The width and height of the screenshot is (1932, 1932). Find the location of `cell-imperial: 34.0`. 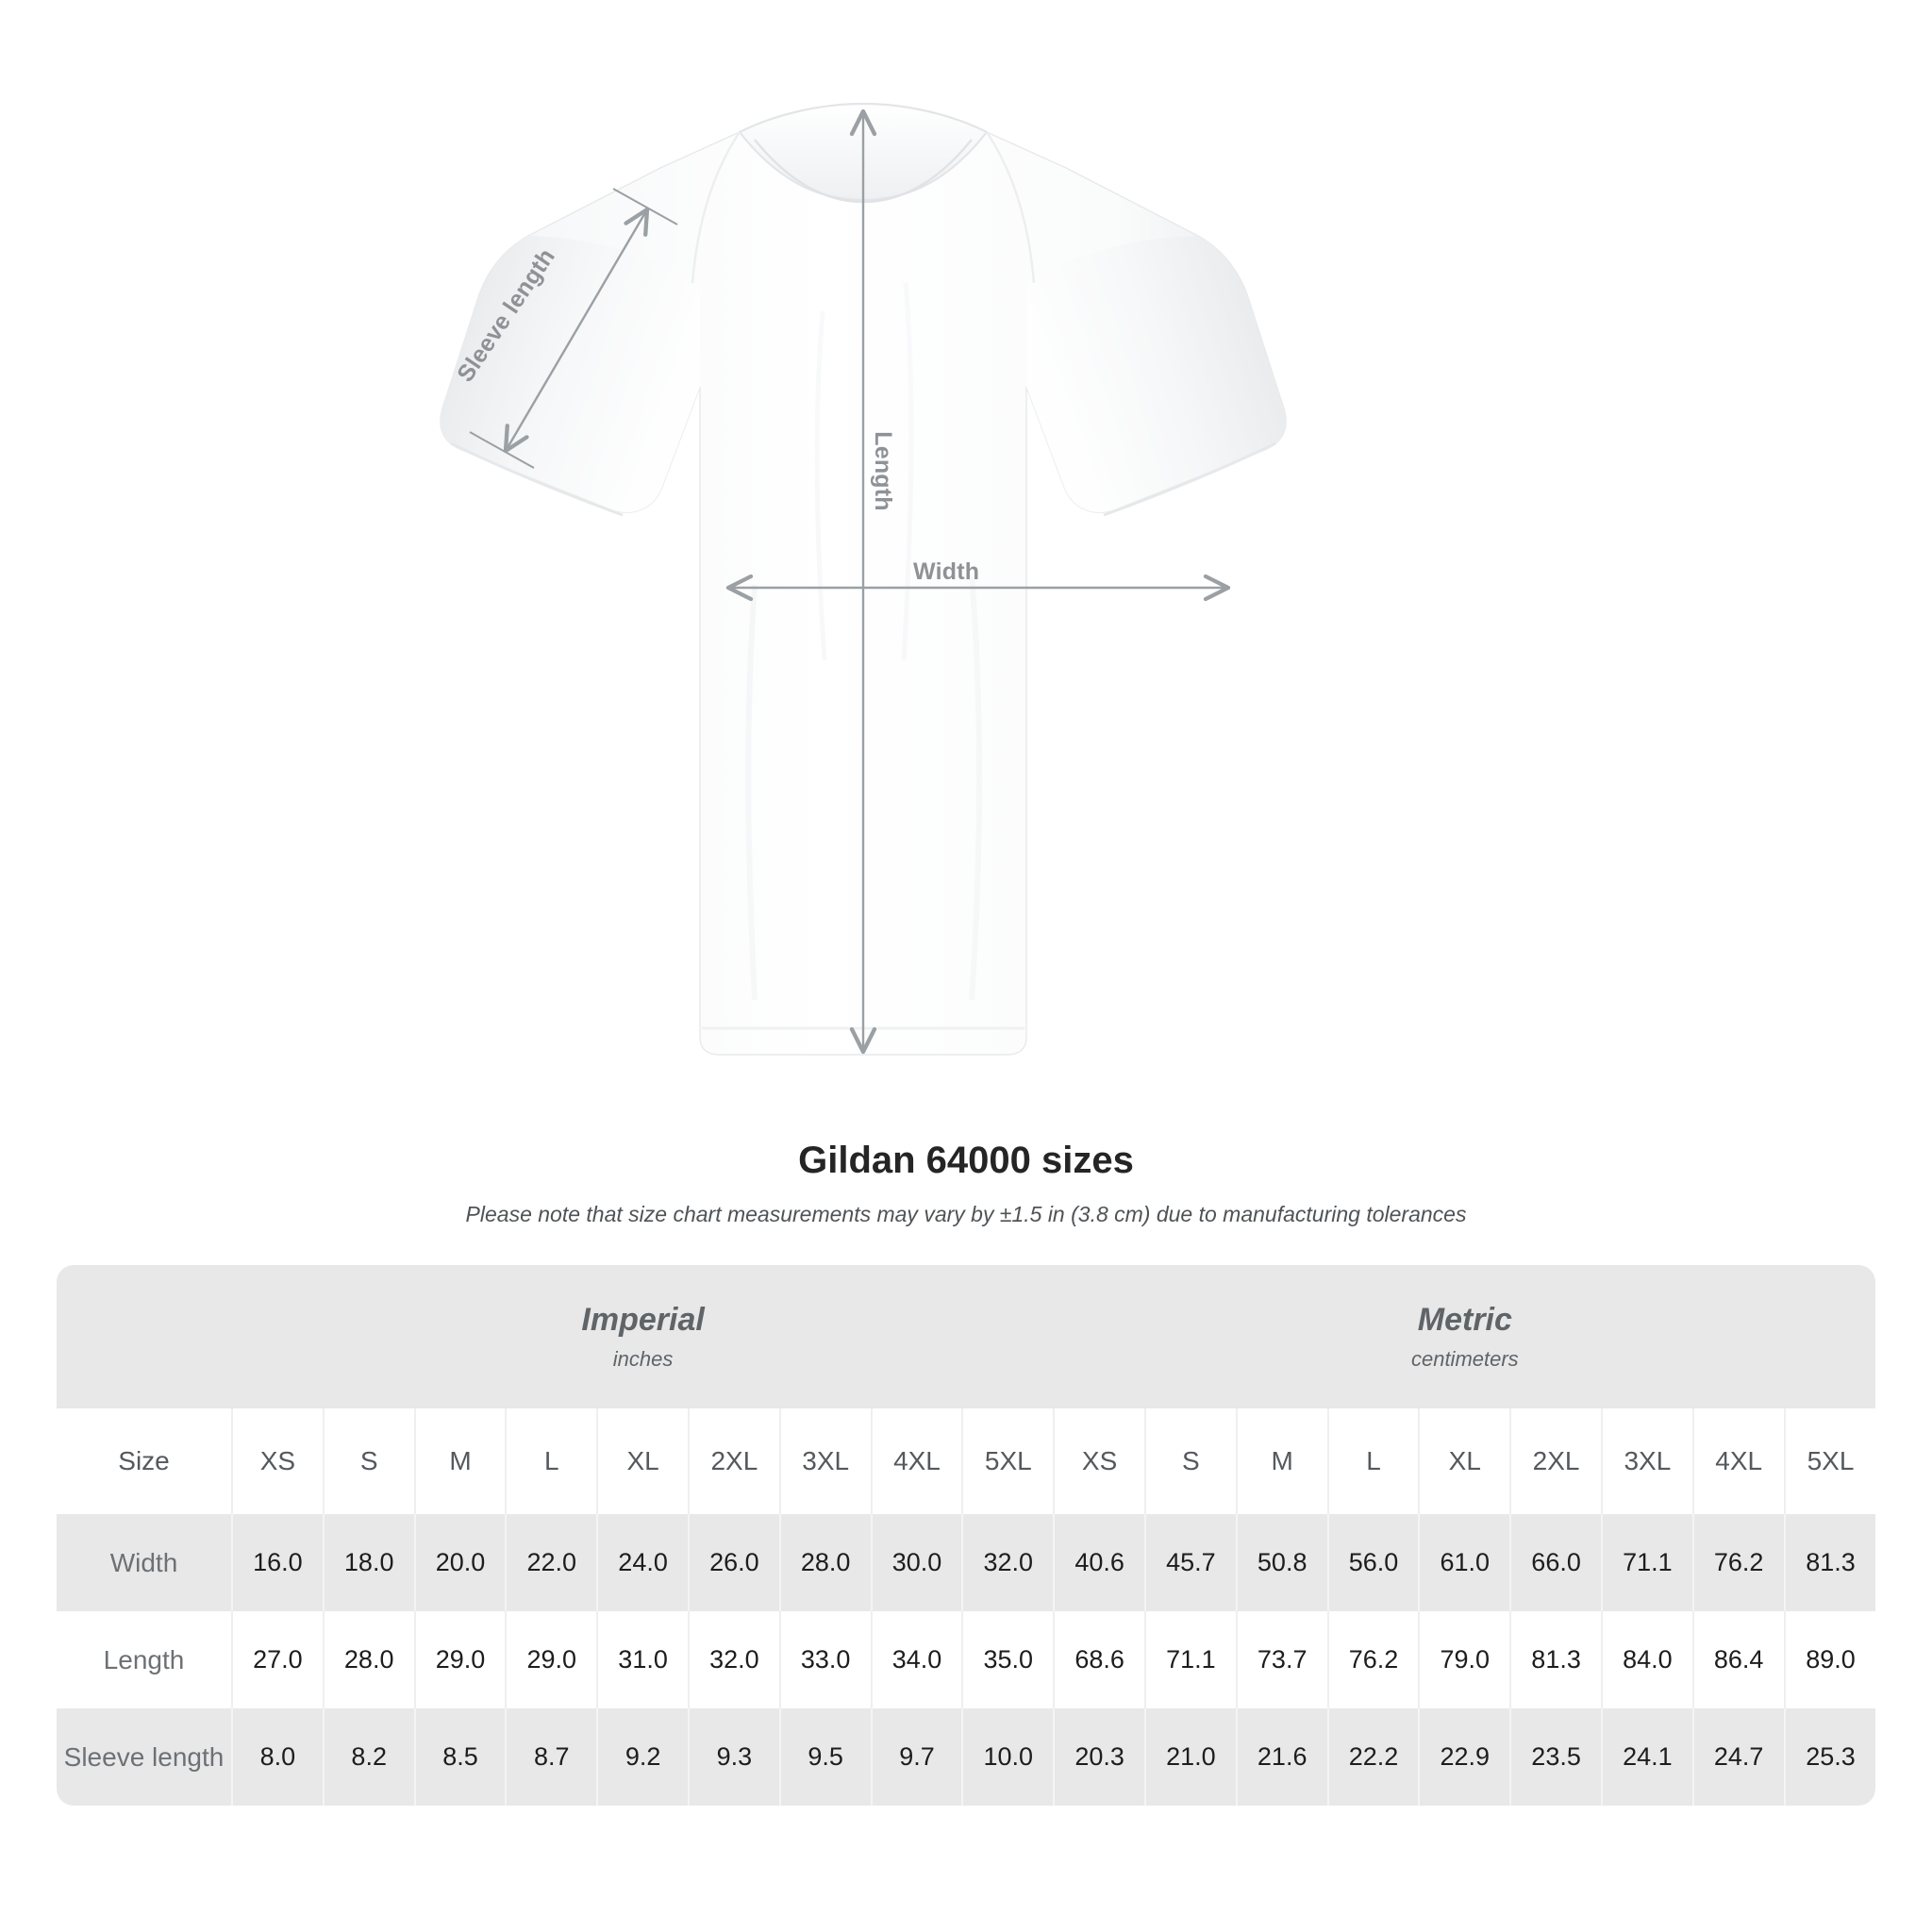

cell-imperial: 34.0 is located at coordinates (916, 1660).